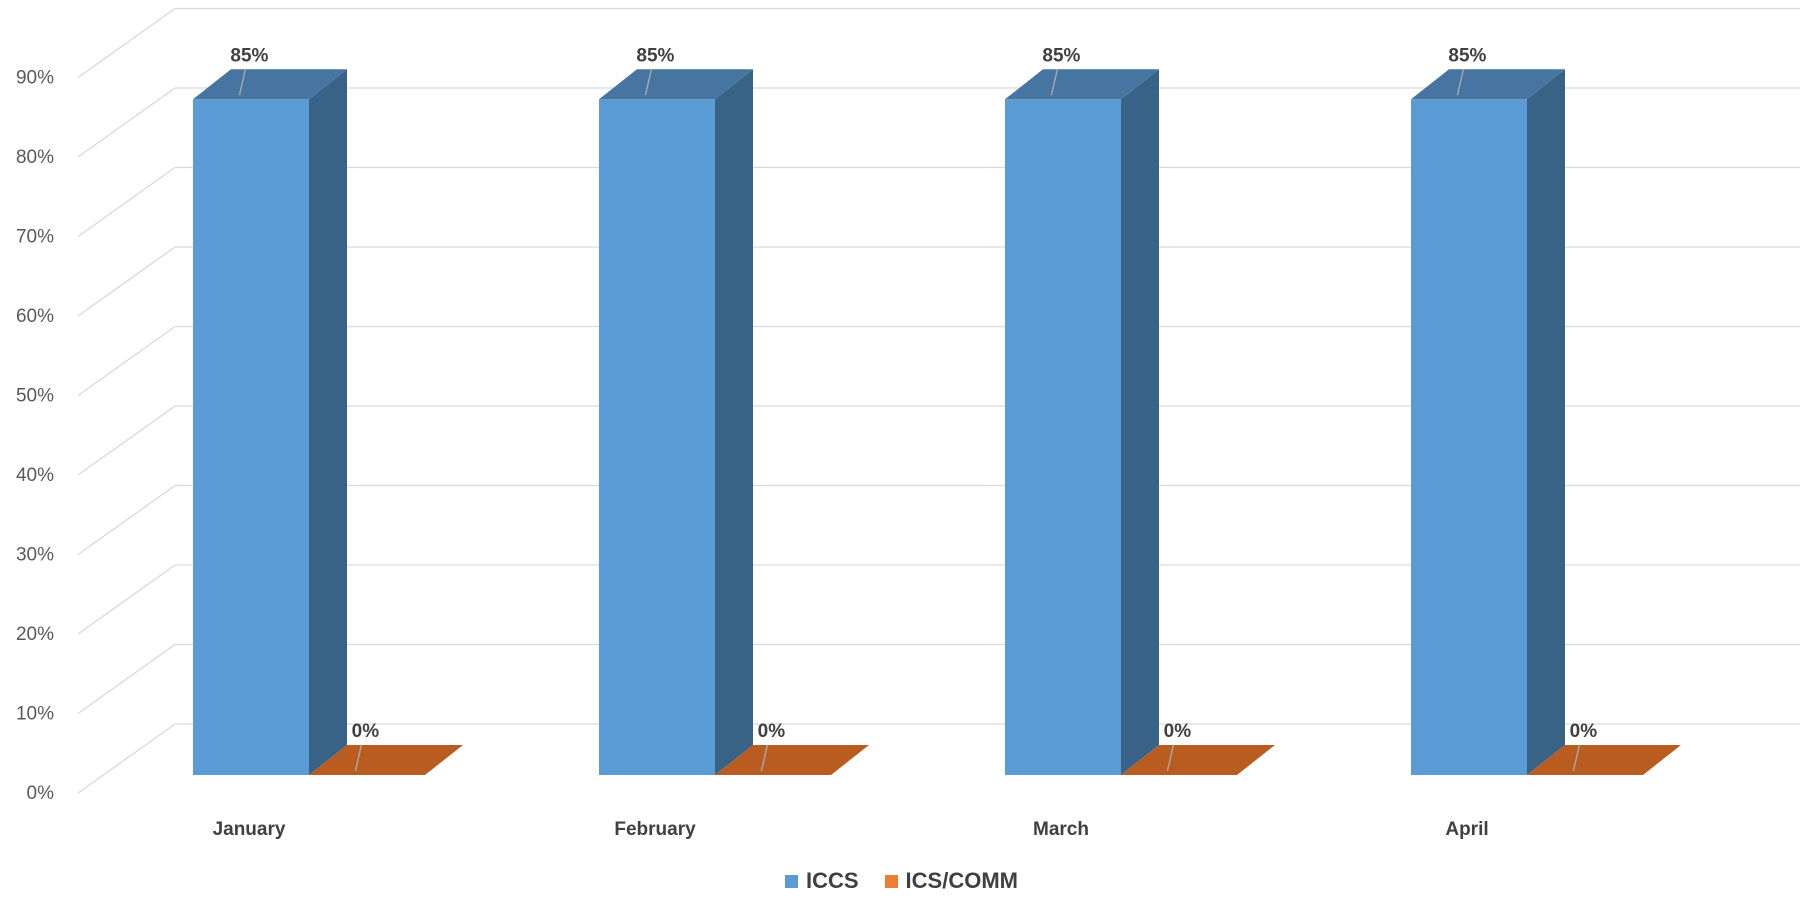 The width and height of the screenshot is (1803, 903). I want to click on category-label: February, so click(655, 829).